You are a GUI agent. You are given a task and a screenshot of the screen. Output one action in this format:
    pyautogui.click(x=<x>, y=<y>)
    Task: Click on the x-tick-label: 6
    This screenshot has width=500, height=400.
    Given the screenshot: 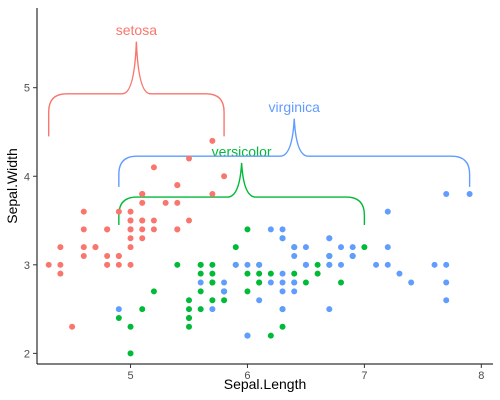 What is the action you would take?
    pyautogui.click(x=247, y=376)
    